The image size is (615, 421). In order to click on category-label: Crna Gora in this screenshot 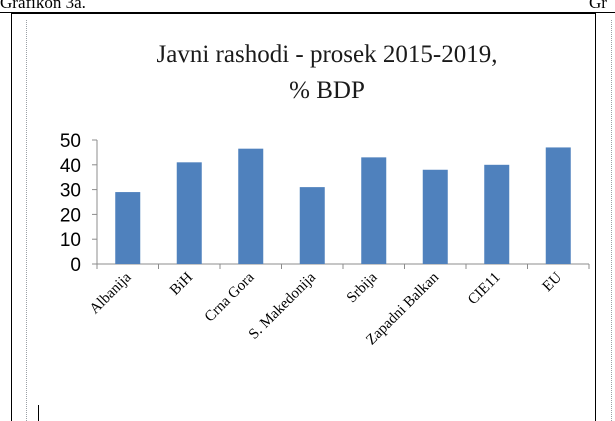, I will do `click(230, 297)`.